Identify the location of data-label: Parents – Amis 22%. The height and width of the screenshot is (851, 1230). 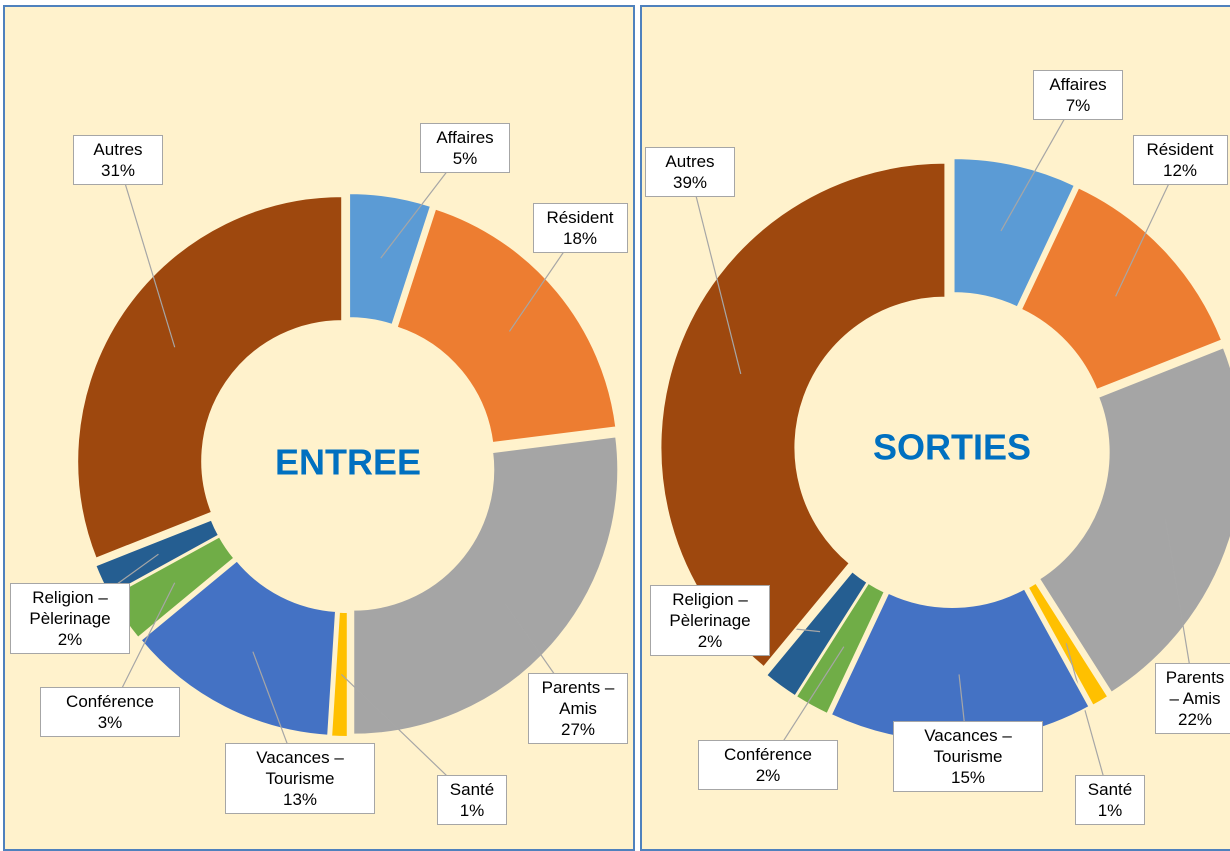
(1192, 698).